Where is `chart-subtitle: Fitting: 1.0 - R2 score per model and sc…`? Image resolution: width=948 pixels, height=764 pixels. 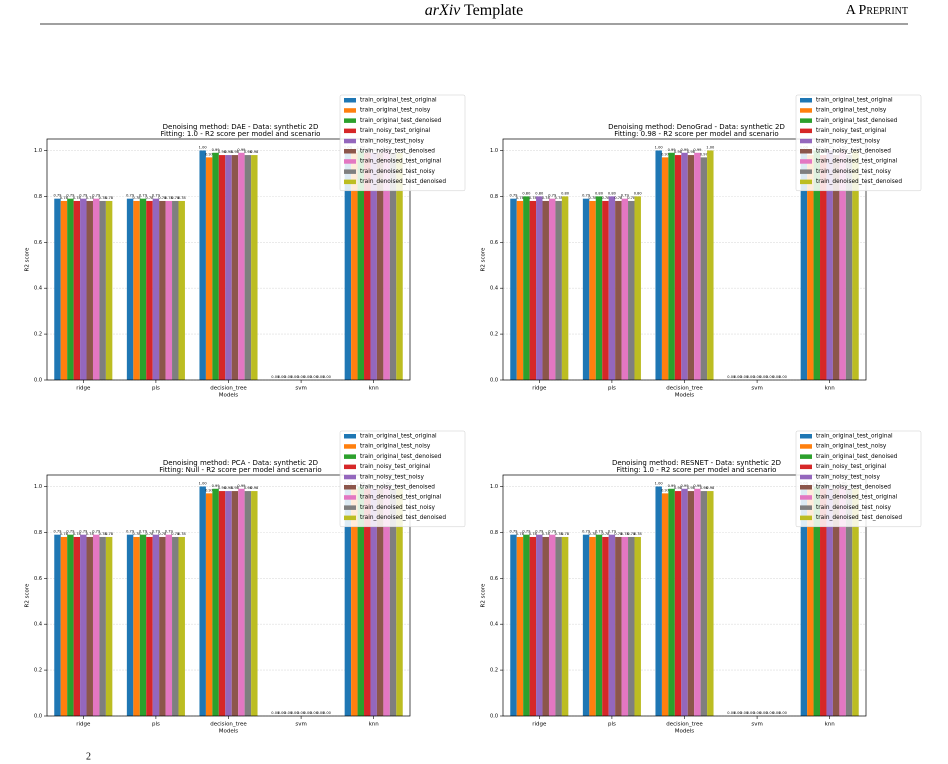 chart-subtitle: Fitting: 1.0 - R2 score per model and sc… is located at coordinates (697, 470).